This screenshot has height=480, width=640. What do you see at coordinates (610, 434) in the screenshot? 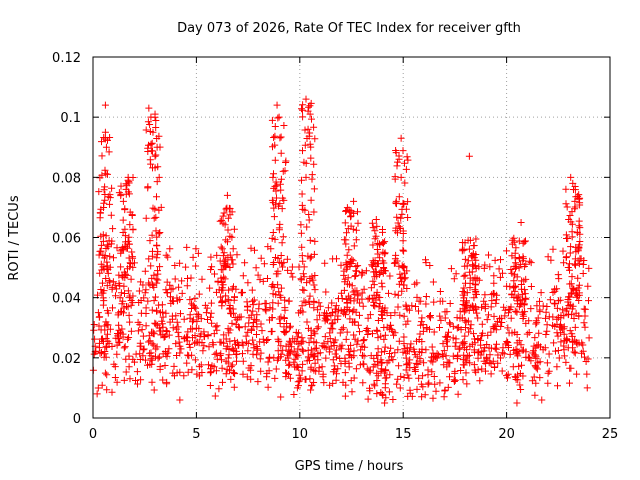
I see `x-tick-label: 25` at bounding box center [610, 434].